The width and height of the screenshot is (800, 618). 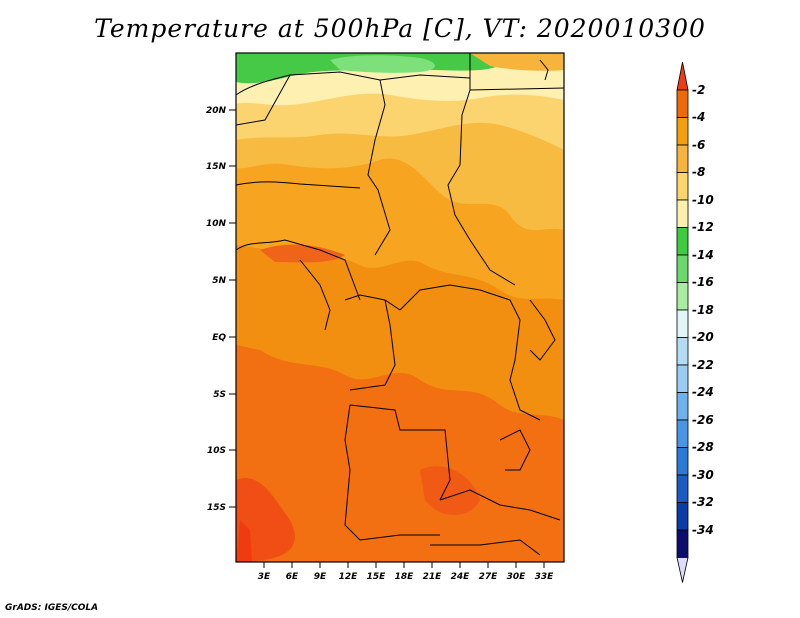 What do you see at coordinates (216, 111) in the screenshot?
I see `lat-label: 20N` at bounding box center [216, 111].